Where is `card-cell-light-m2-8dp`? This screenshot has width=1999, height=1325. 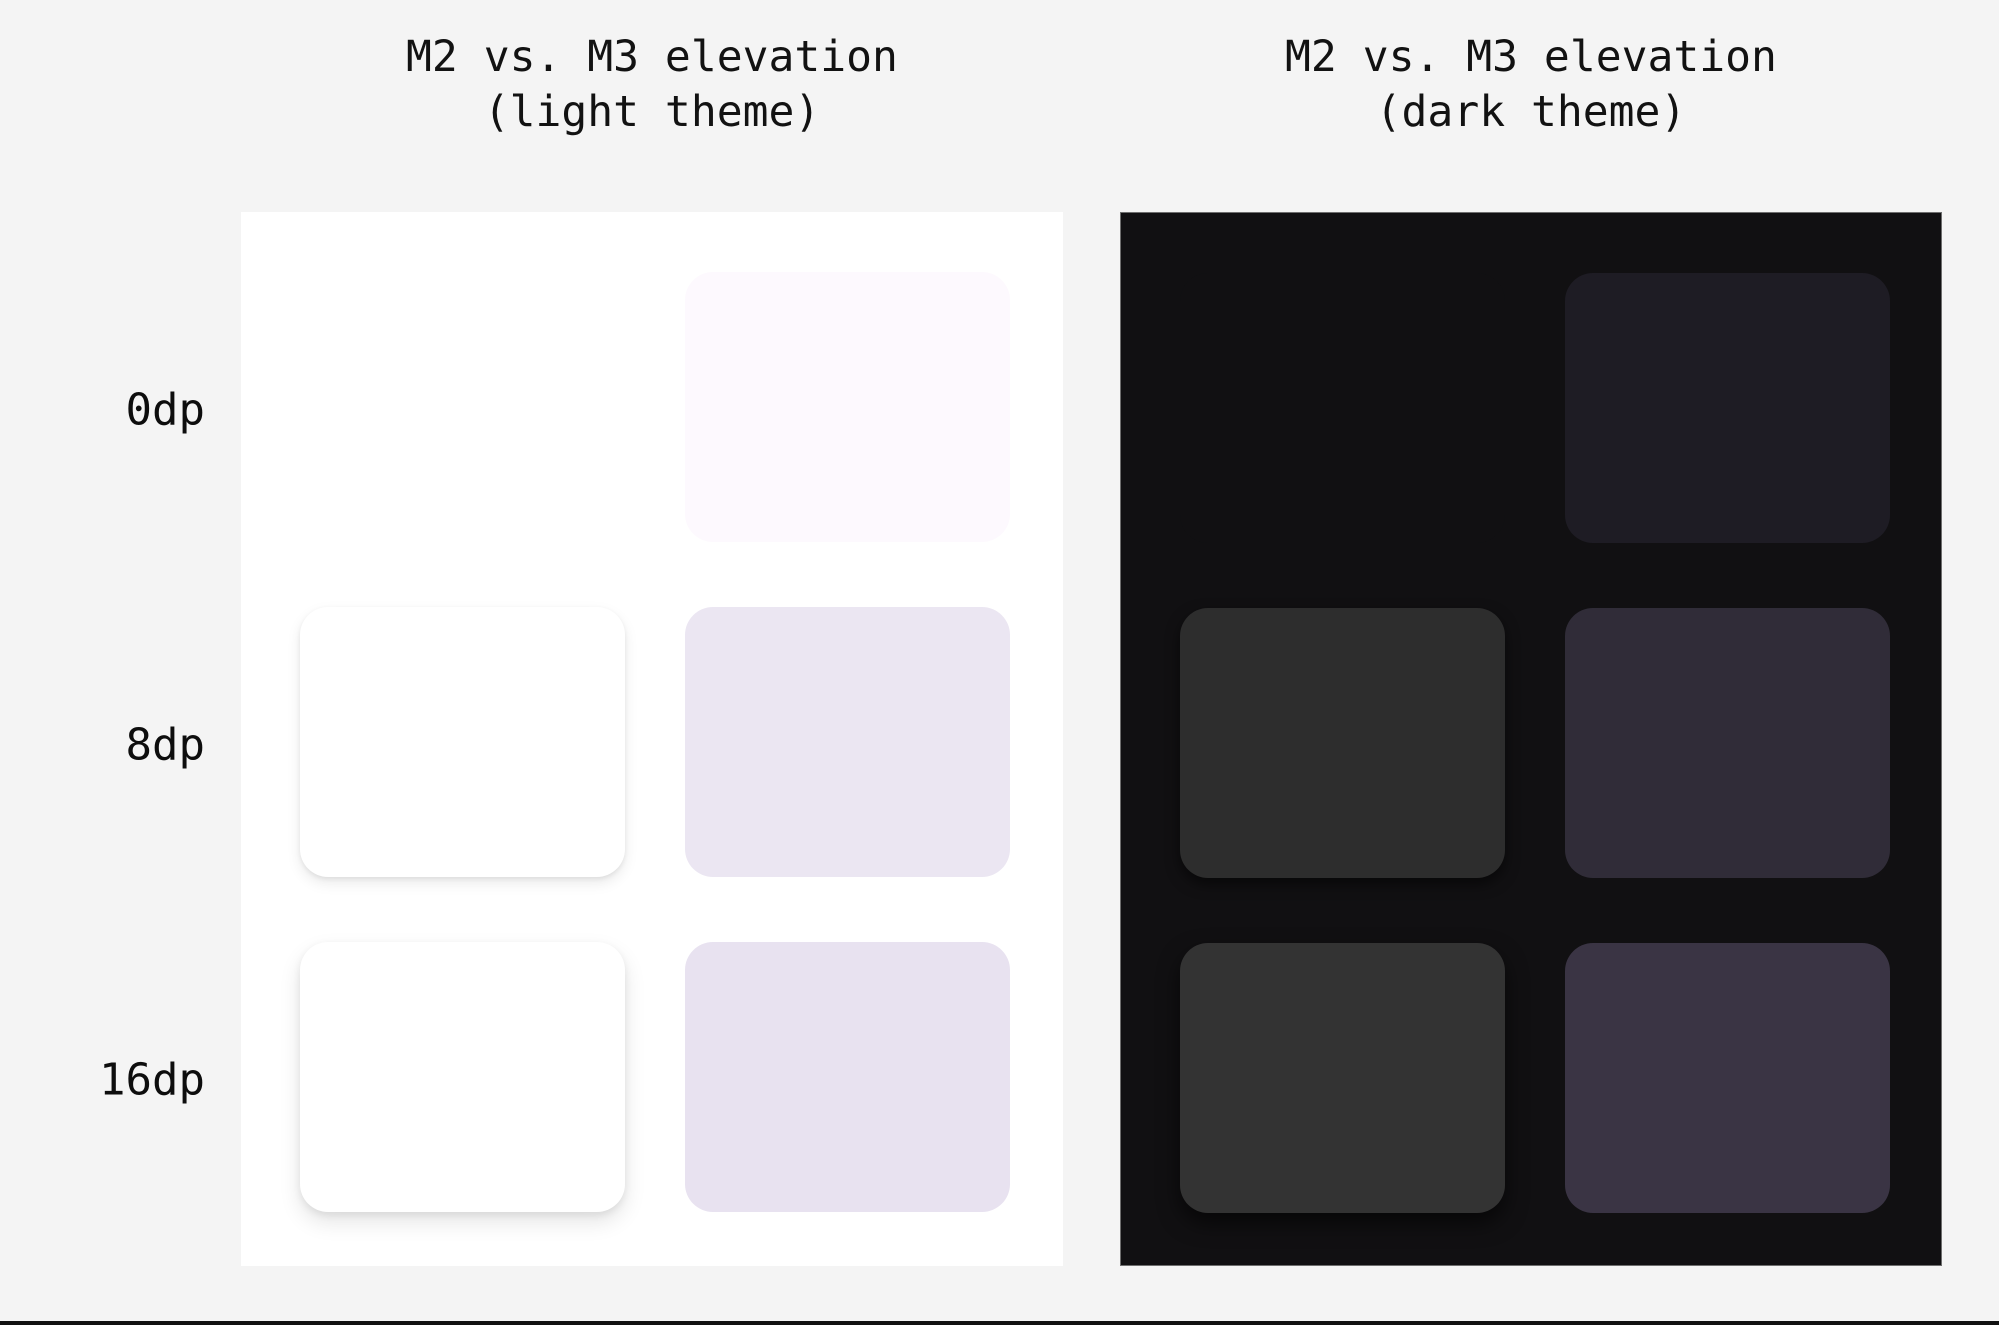 card-cell-light-m2-8dp is located at coordinates (462, 742).